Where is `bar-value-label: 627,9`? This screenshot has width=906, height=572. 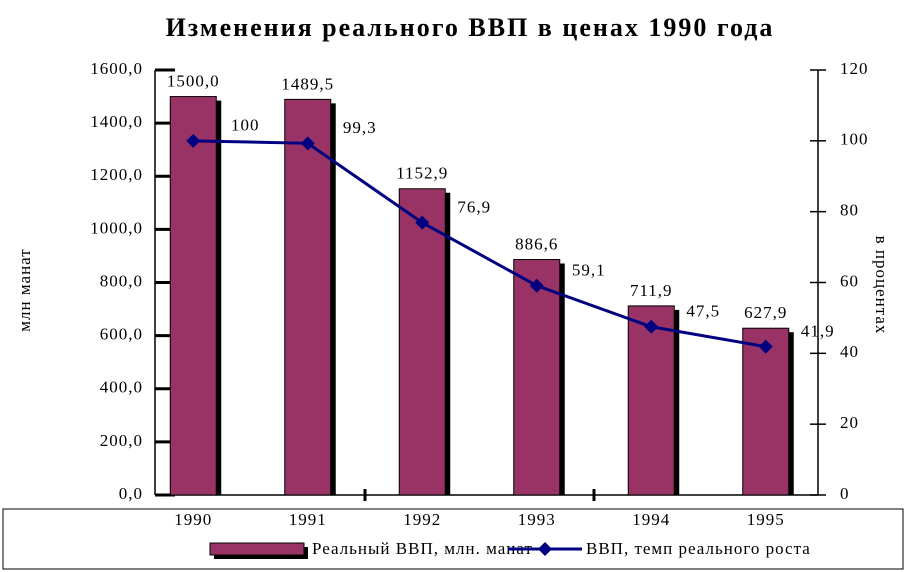 bar-value-label: 627,9 is located at coordinates (765, 312).